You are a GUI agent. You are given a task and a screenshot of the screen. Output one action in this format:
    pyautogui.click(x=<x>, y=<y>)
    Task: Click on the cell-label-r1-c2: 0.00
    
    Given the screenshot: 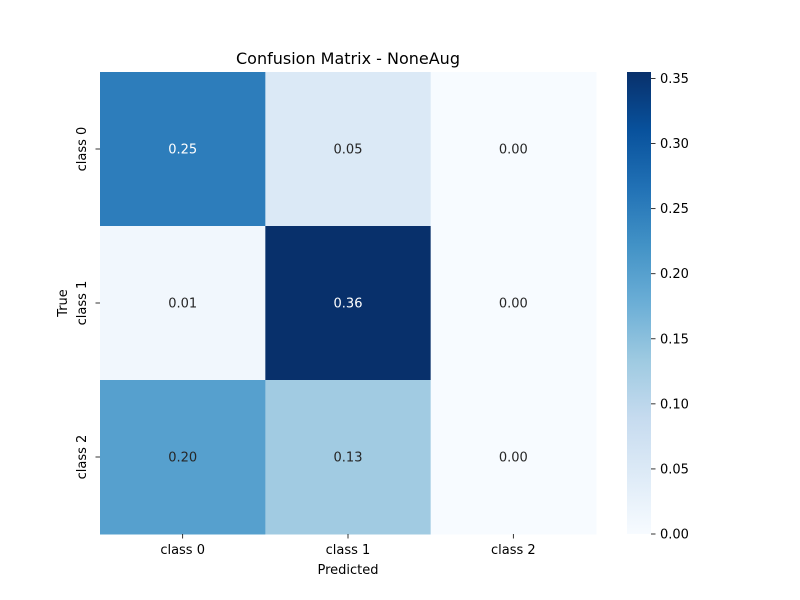 What is the action you would take?
    pyautogui.click(x=513, y=304)
    